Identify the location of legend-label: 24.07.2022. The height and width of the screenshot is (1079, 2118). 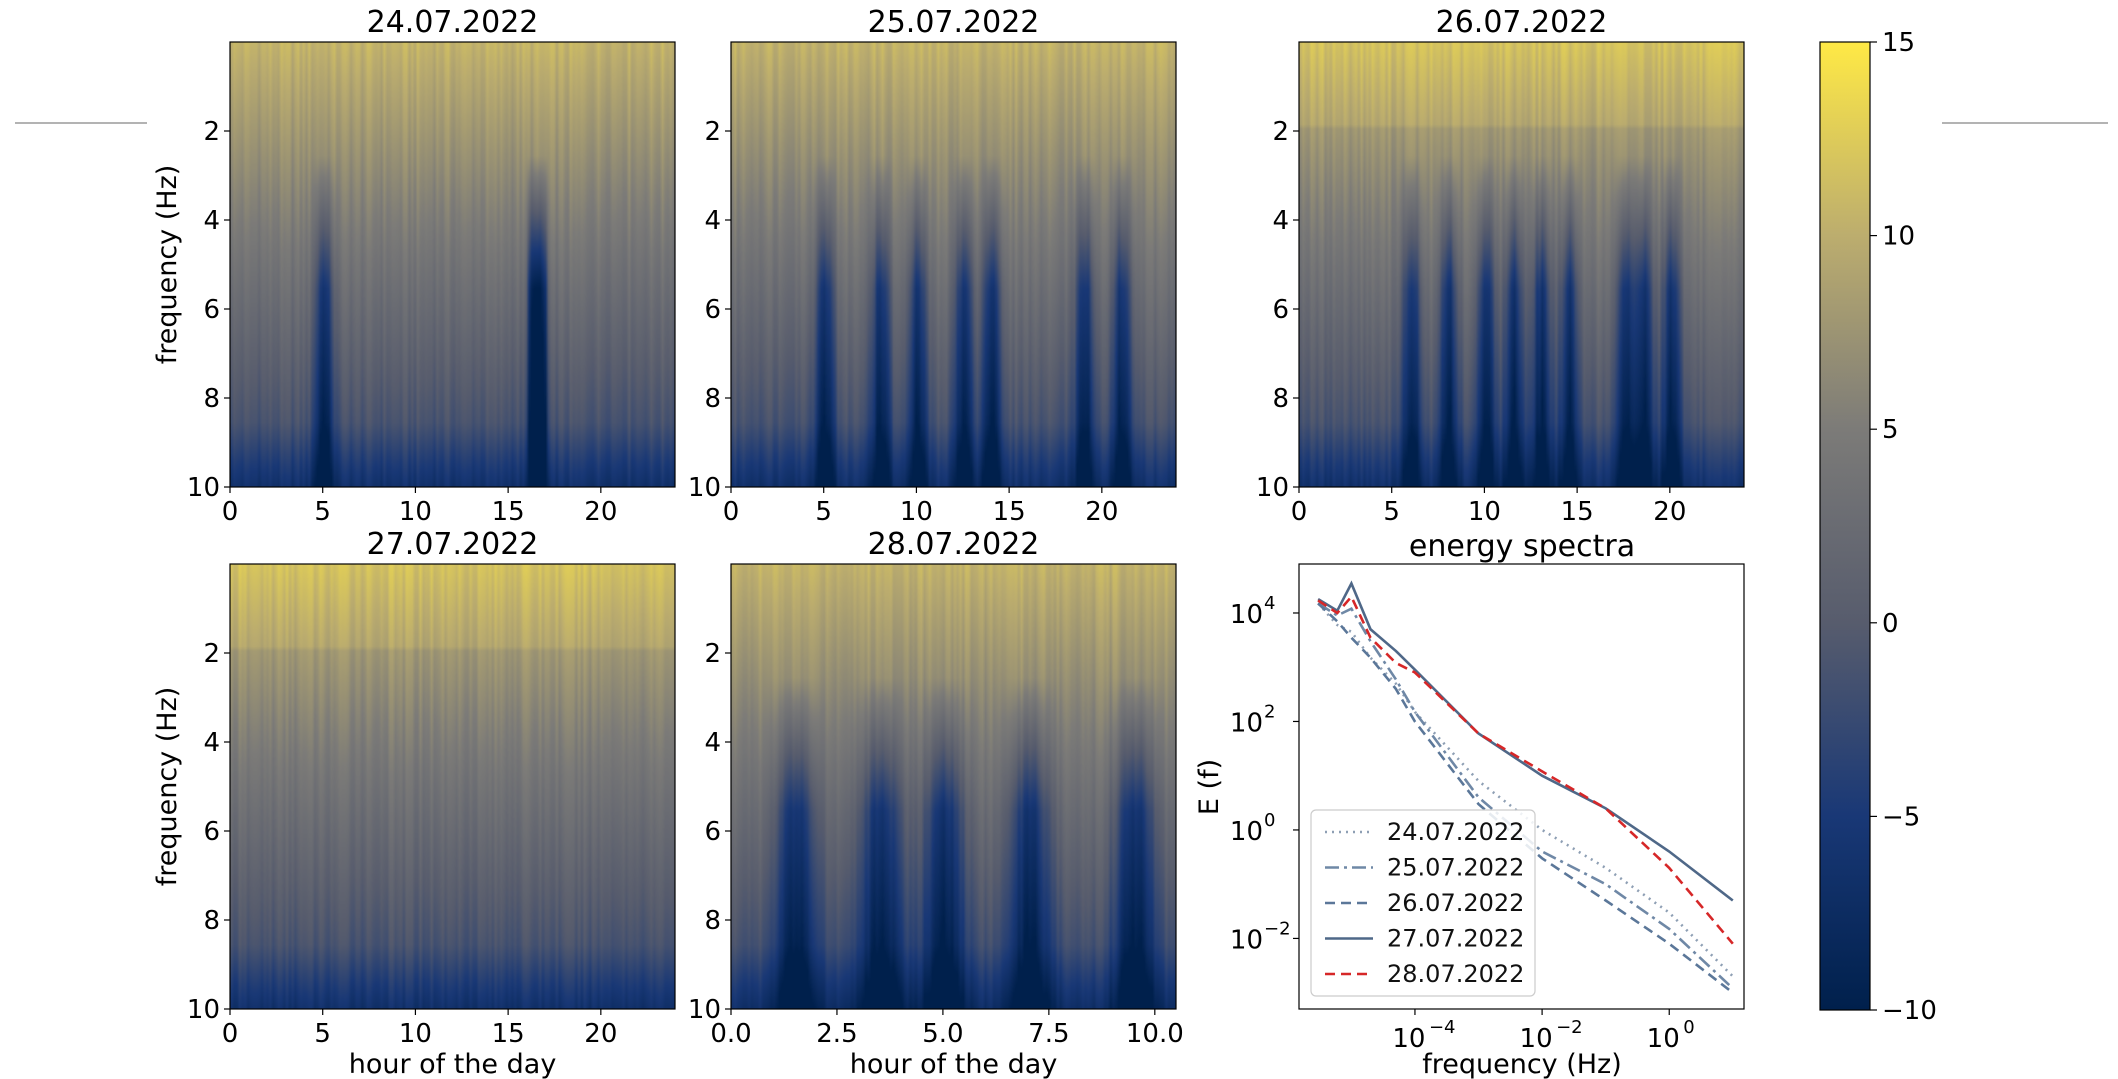
(1455, 832).